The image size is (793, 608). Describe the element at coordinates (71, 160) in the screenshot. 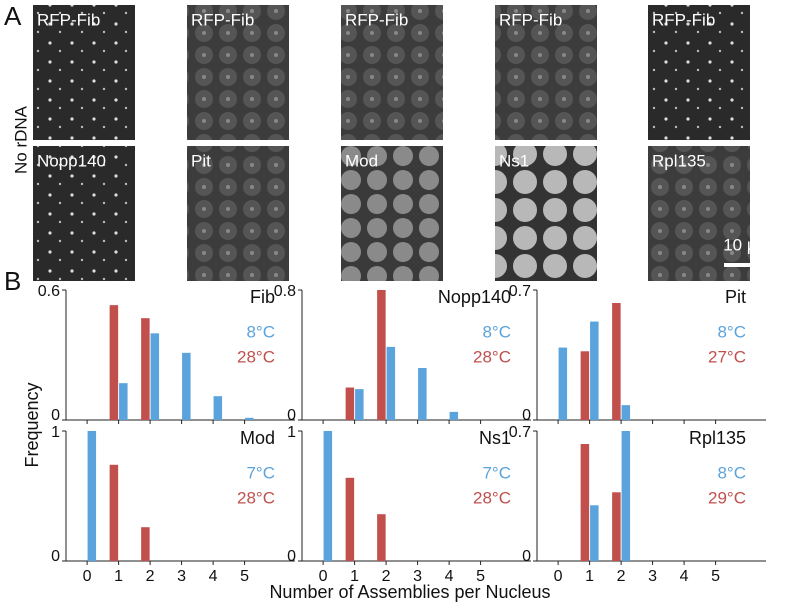

I see `image-label: Nopp140` at that location.